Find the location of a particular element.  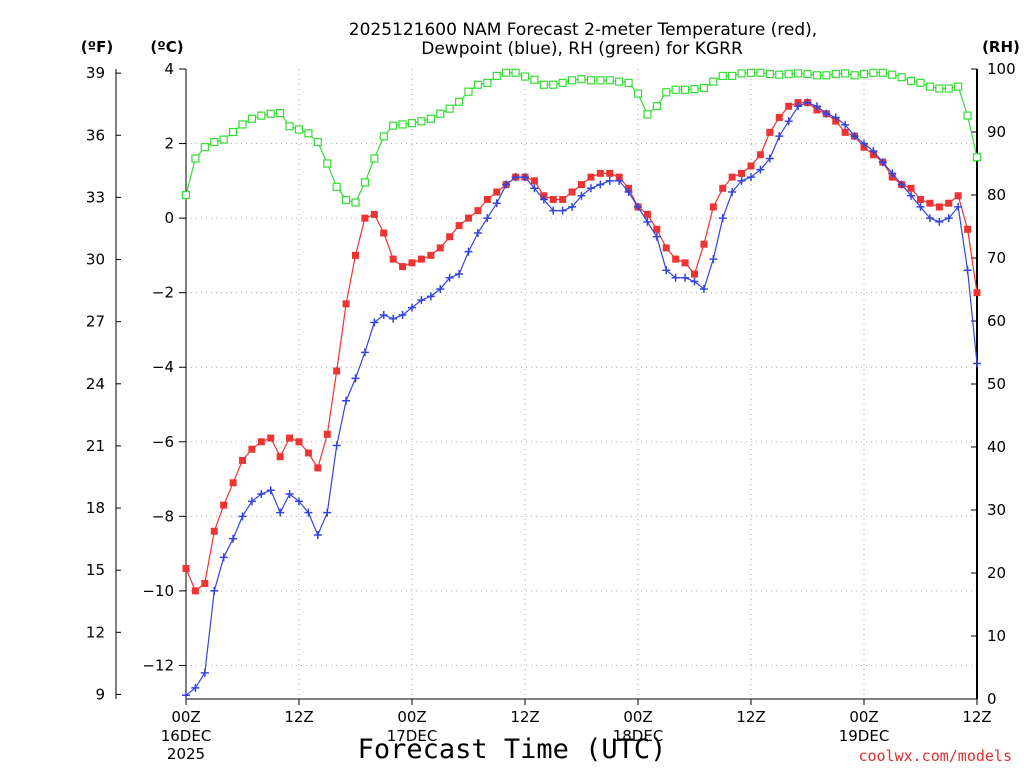

rh-tick-label: 80 is located at coordinates (996, 195).